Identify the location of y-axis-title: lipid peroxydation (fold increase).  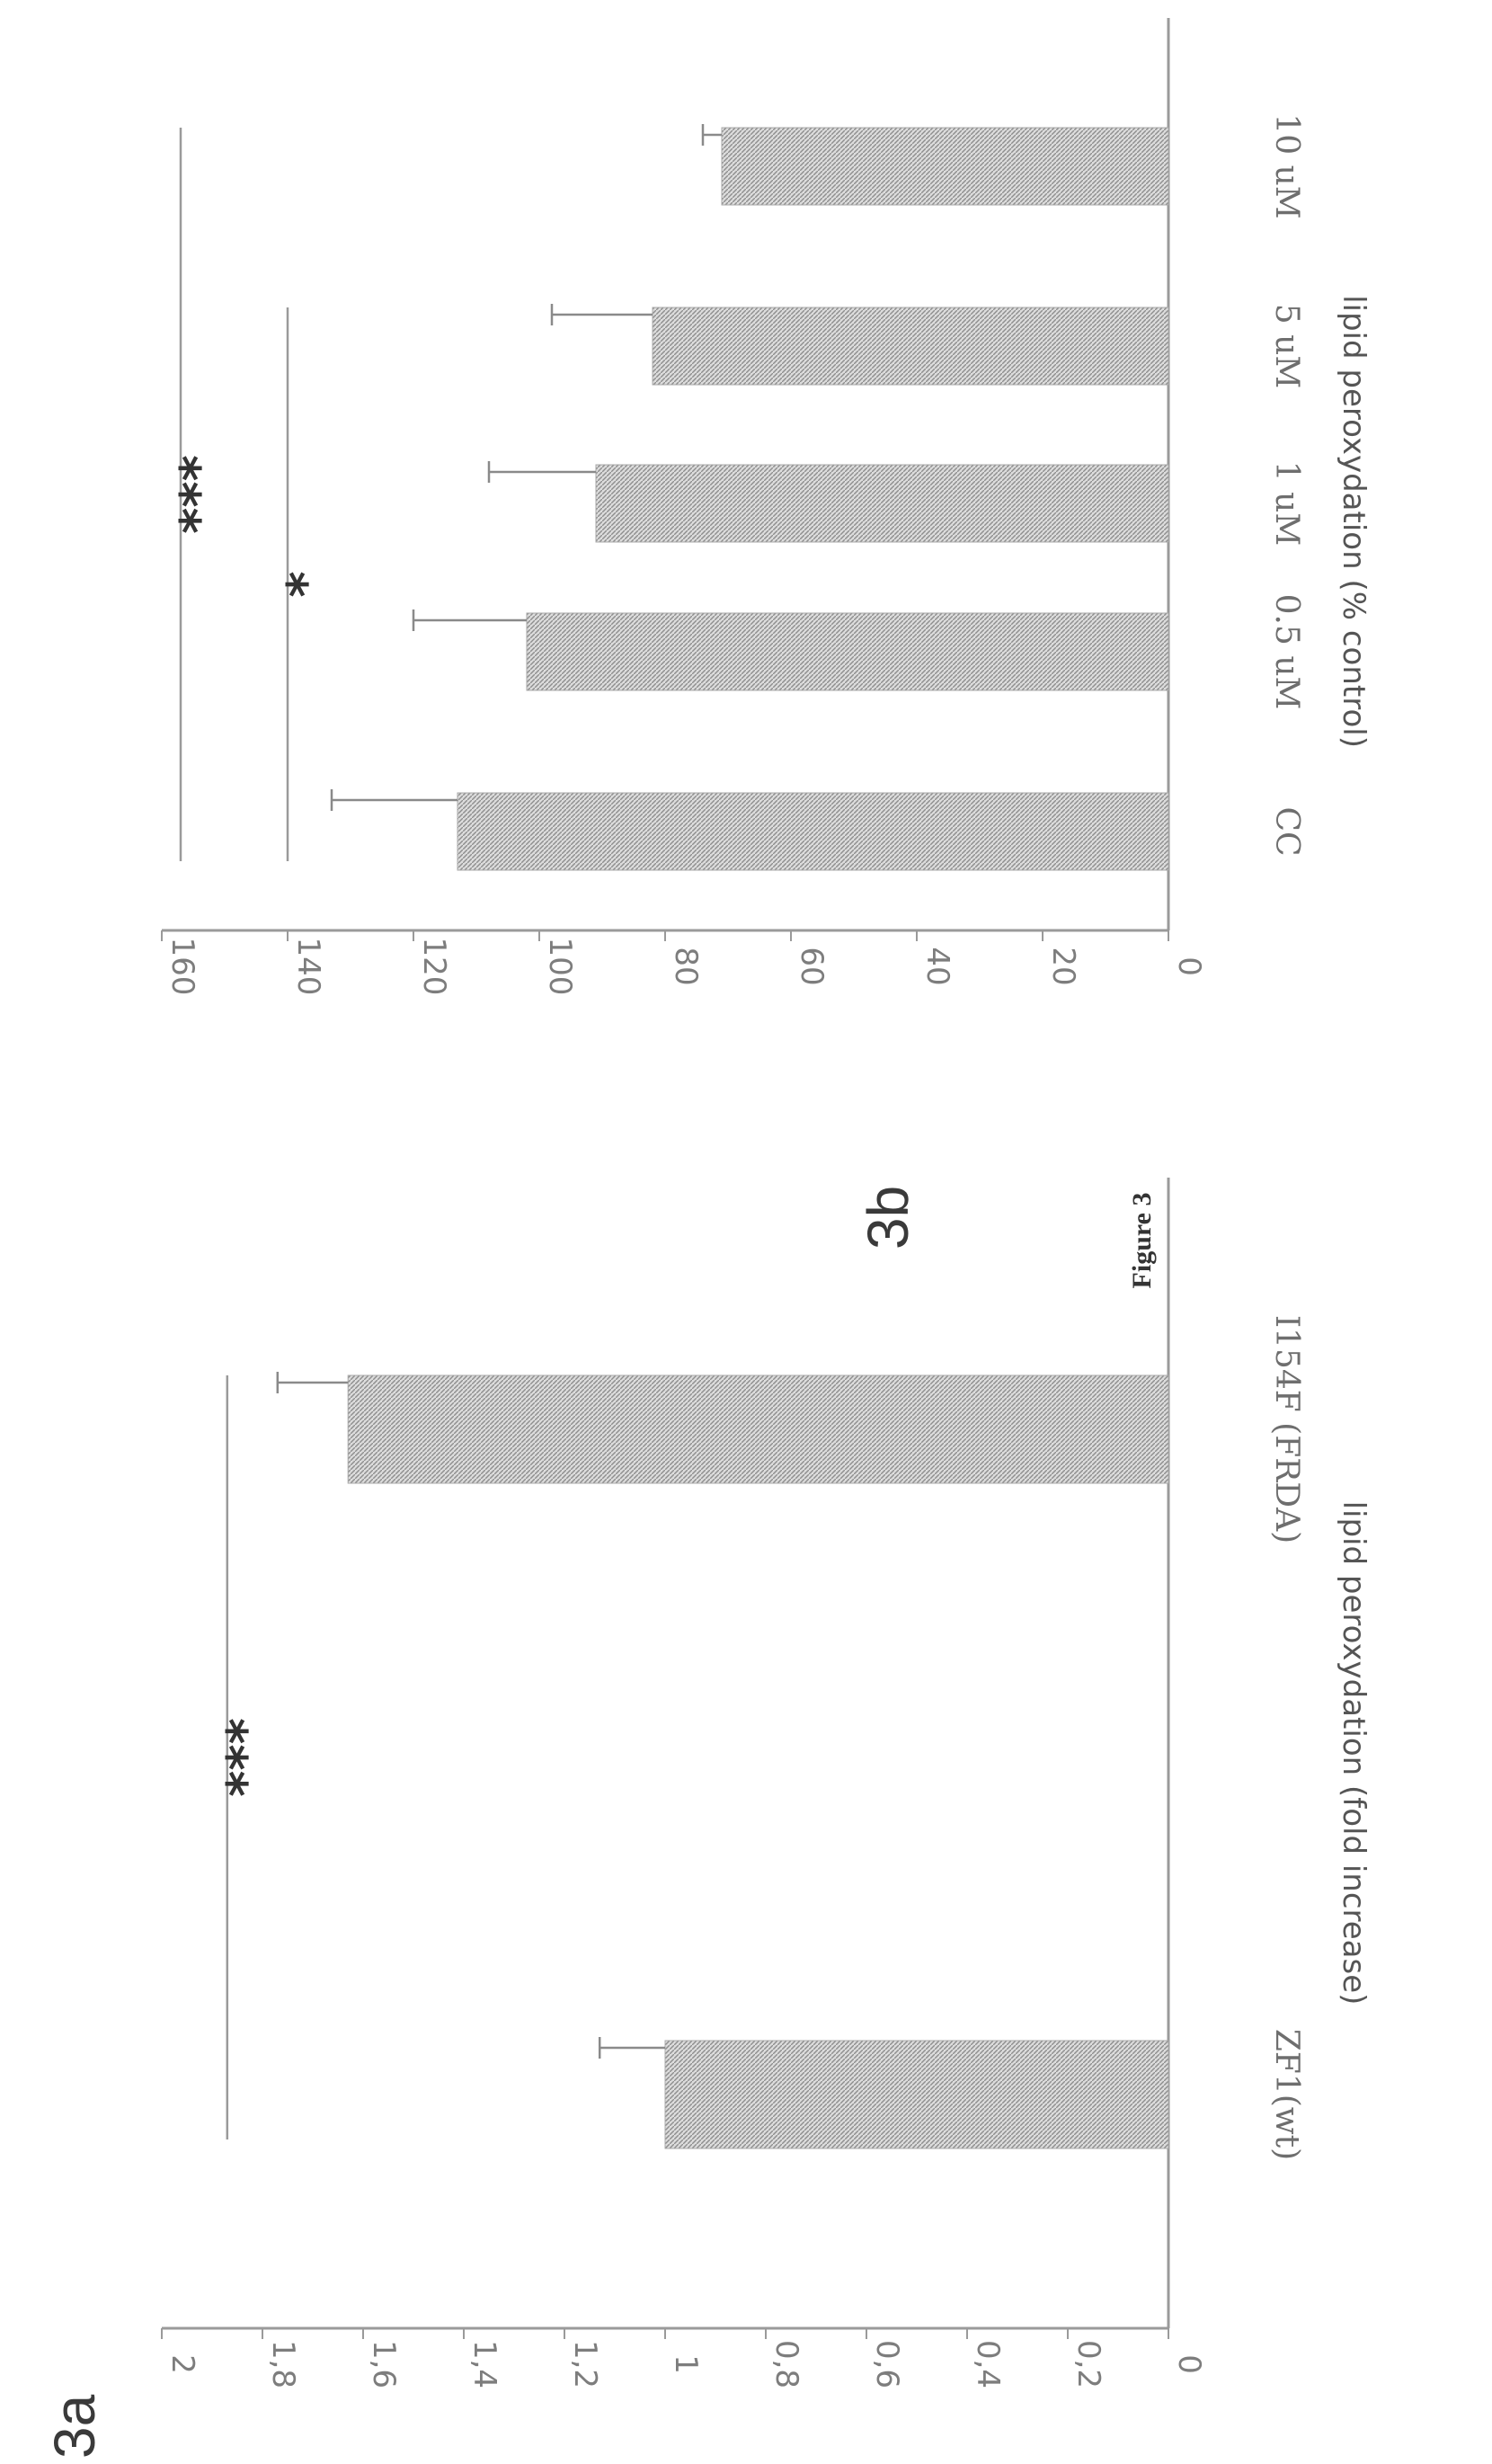
(1354, 1754).